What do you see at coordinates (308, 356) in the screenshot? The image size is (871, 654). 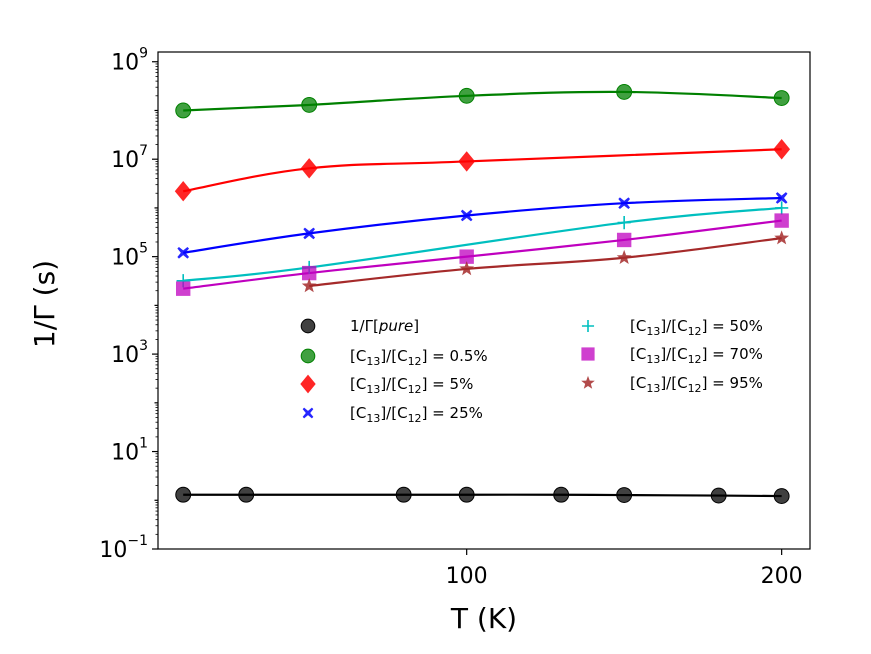 I see `legend-marker-0.5%` at bounding box center [308, 356].